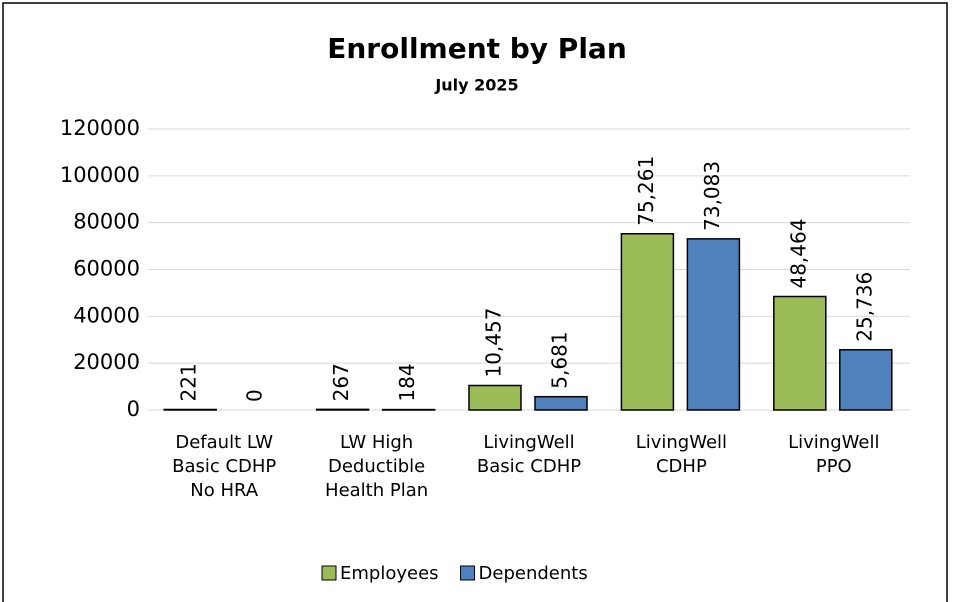  Describe the element at coordinates (224, 490) in the screenshot. I see `x-tick-label-line: No HRA` at that location.